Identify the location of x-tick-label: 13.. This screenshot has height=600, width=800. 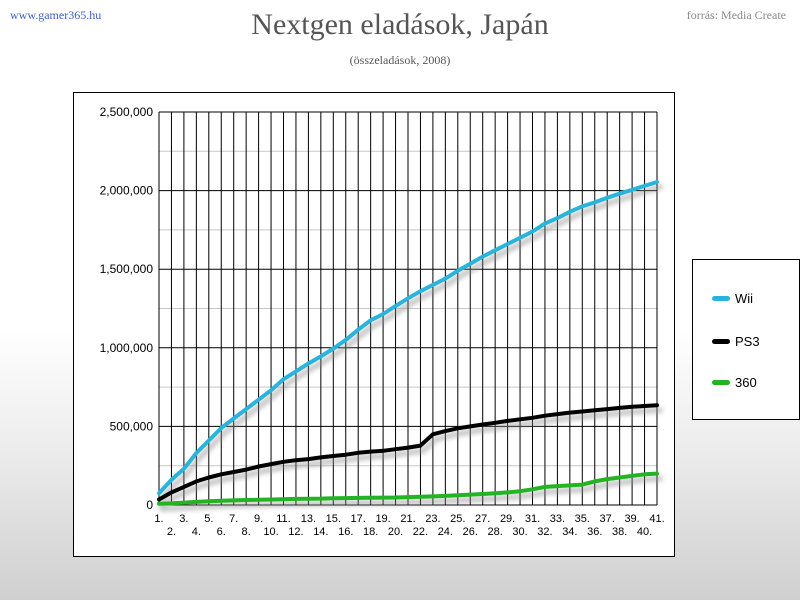
(308, 519).